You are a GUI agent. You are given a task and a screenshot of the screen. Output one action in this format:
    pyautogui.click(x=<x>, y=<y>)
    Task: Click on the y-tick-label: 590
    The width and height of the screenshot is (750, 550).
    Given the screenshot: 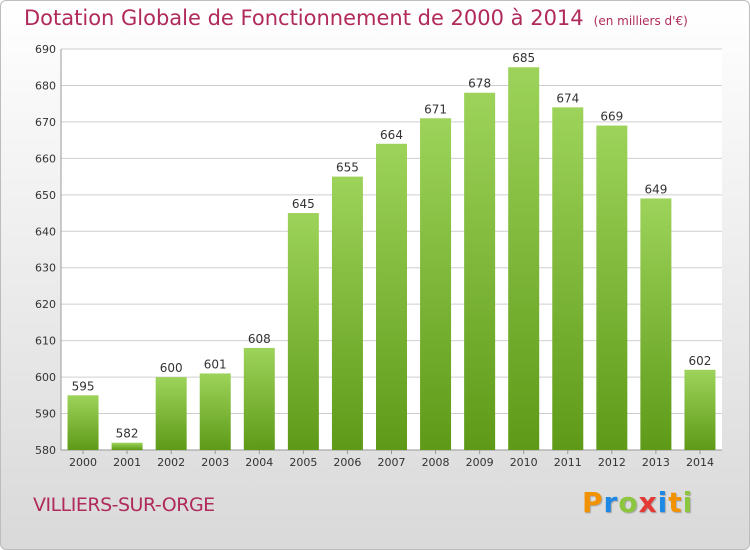 What is the action you would take?
    pyautogui.click(x=45, y=414)
    